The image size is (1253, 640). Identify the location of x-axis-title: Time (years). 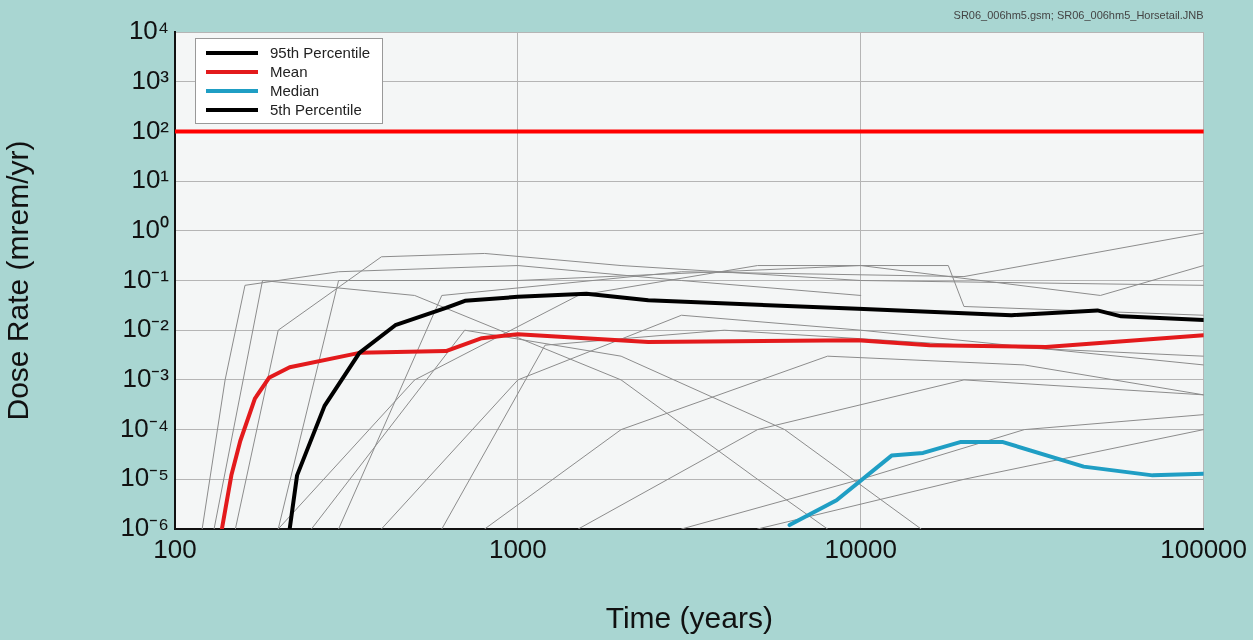
(689, 618).